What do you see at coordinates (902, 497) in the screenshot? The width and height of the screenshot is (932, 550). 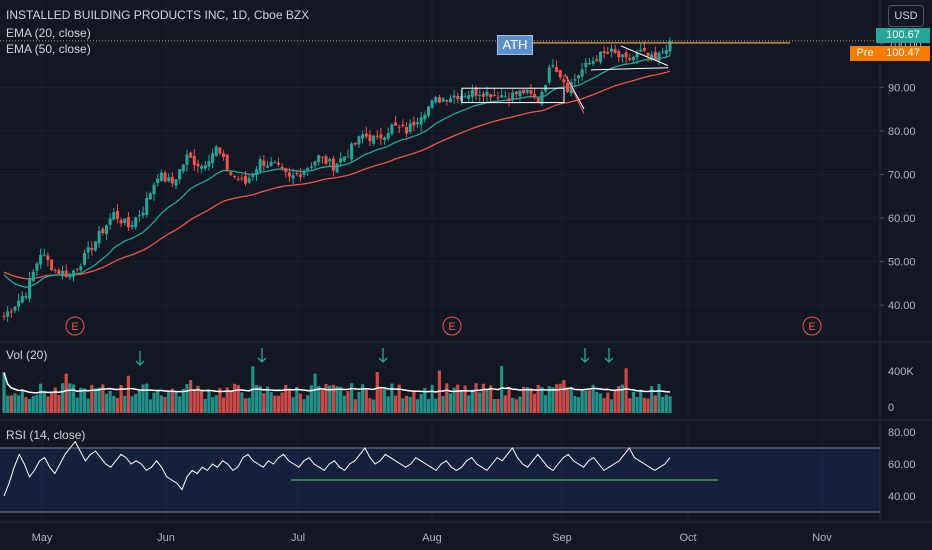 I see `rsi-tick-label: 40.00` at bounding box center [902, 497].